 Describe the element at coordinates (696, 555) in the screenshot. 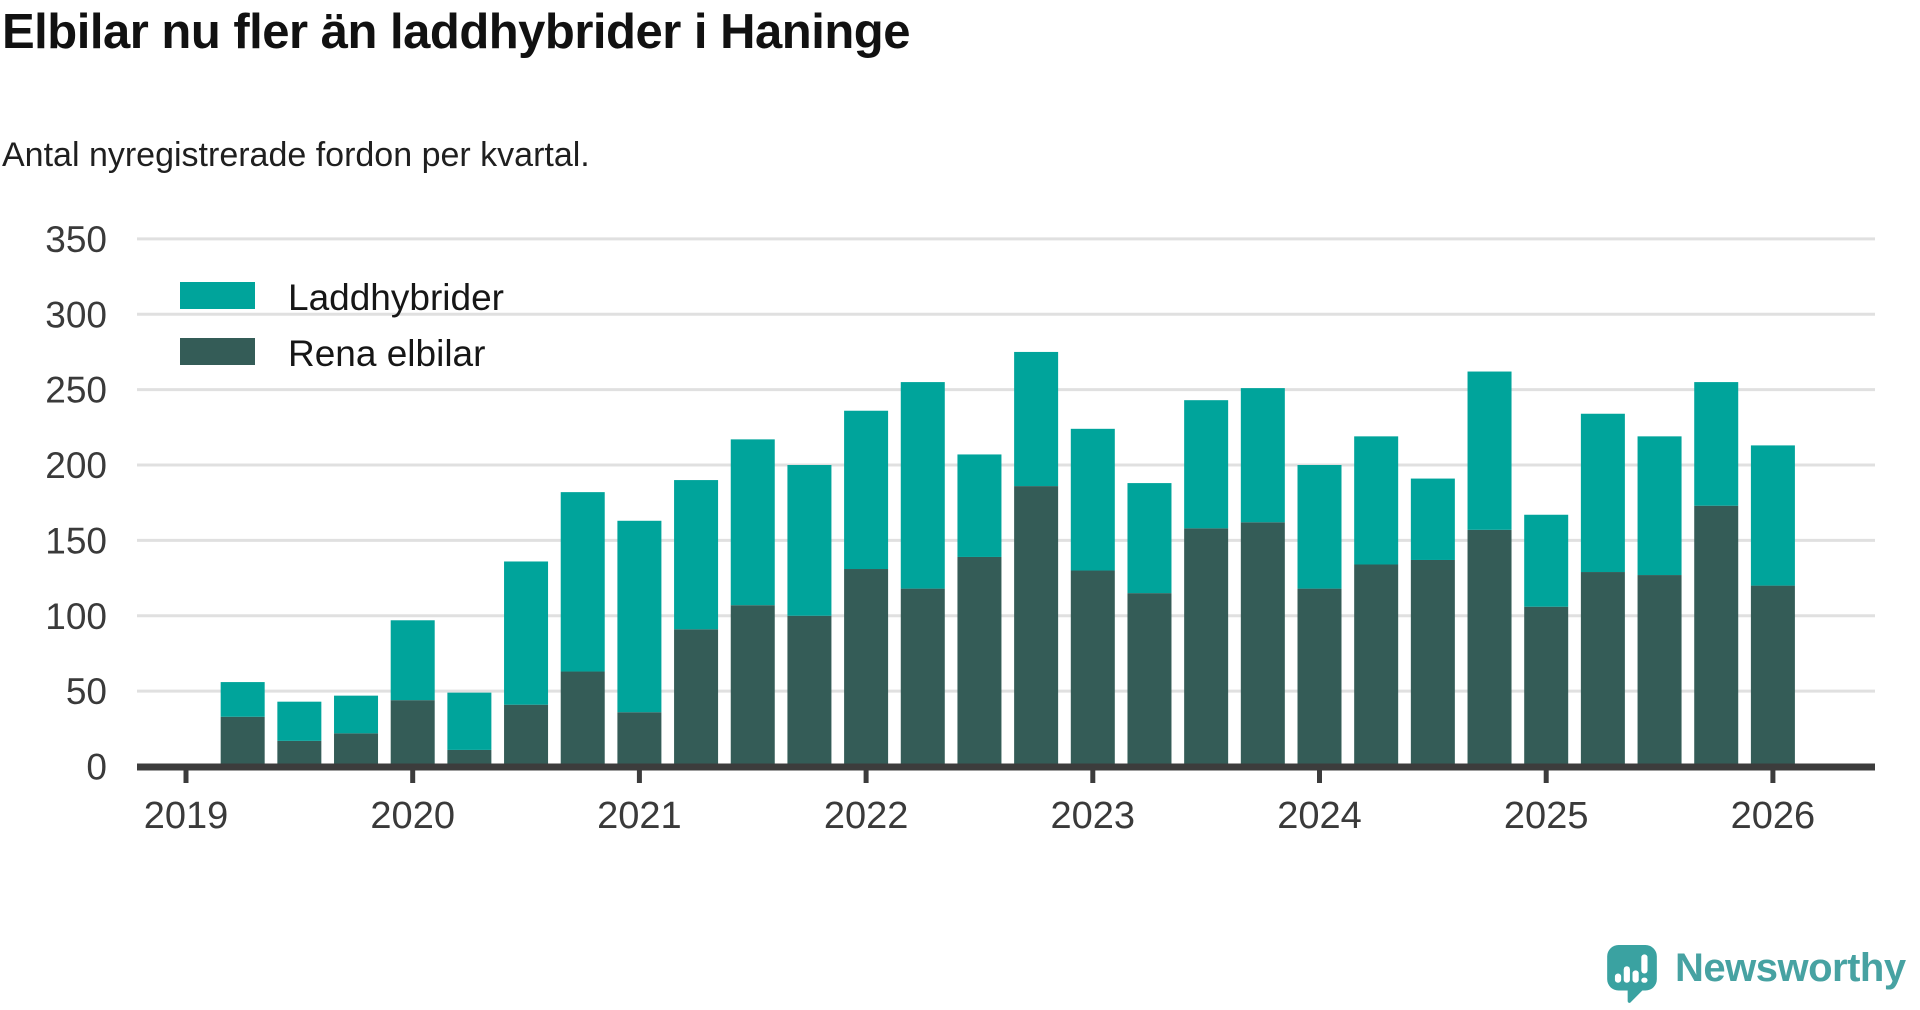

I see `bar-2021-Q2-laddhybrider` at that location.